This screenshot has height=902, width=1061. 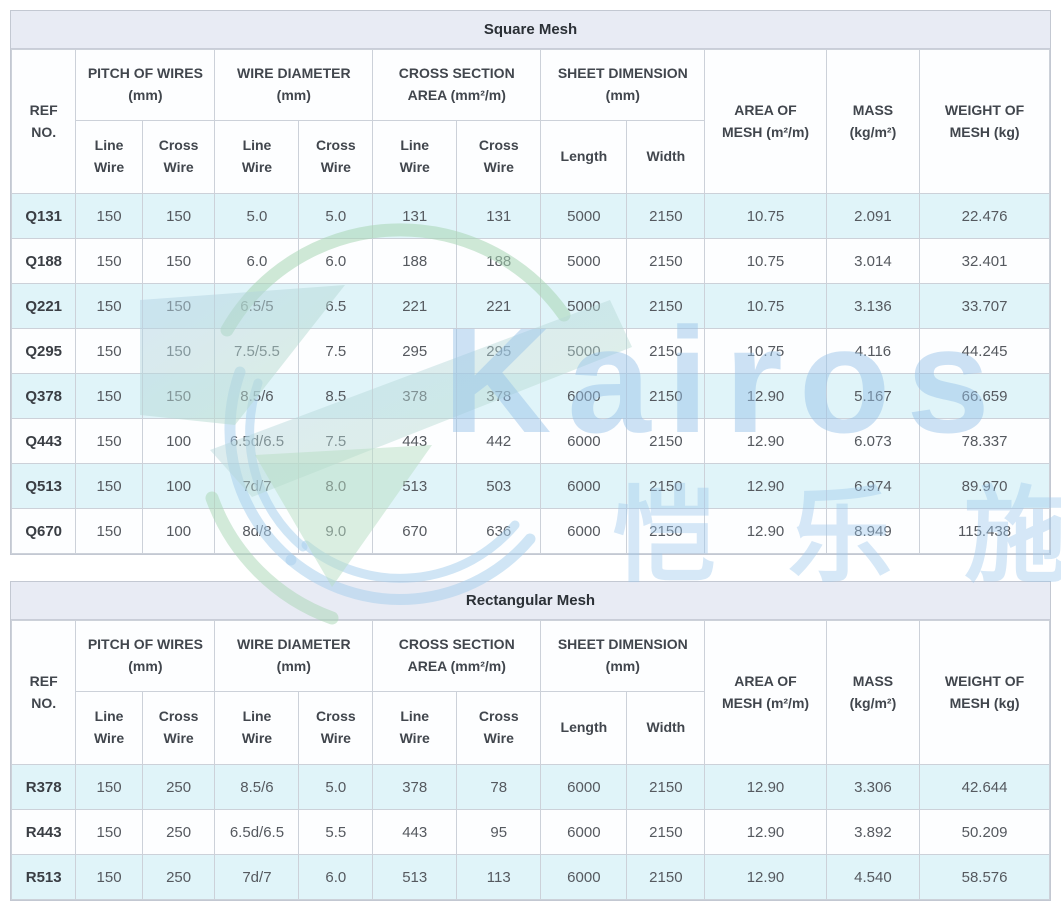 What do you see at coordinates (257, 306) in the screenshot?
I see `data-cell: 6.5/5` at bounding box center [257, 306].